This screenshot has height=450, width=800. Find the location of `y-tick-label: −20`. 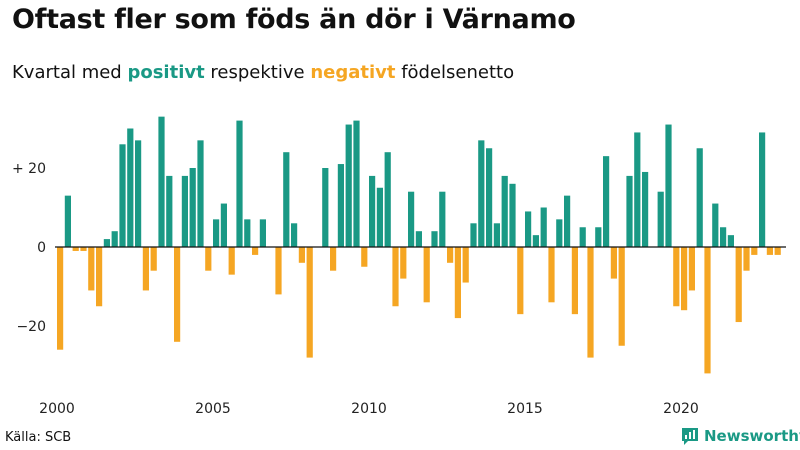

y-tick-label: −20 is located at coordinates (31, 327).